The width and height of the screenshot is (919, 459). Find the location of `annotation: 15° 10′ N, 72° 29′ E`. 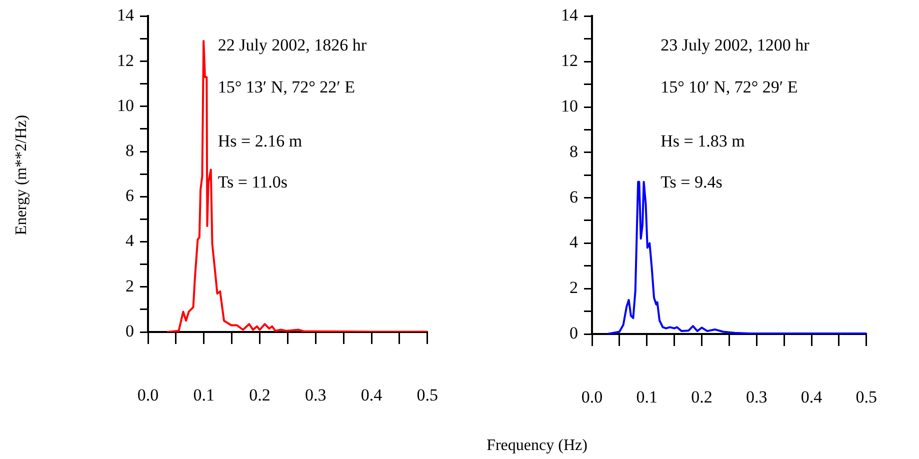

annotation: 15° 10′ N, 72° 29′ E is located at coordinates (729, 87).